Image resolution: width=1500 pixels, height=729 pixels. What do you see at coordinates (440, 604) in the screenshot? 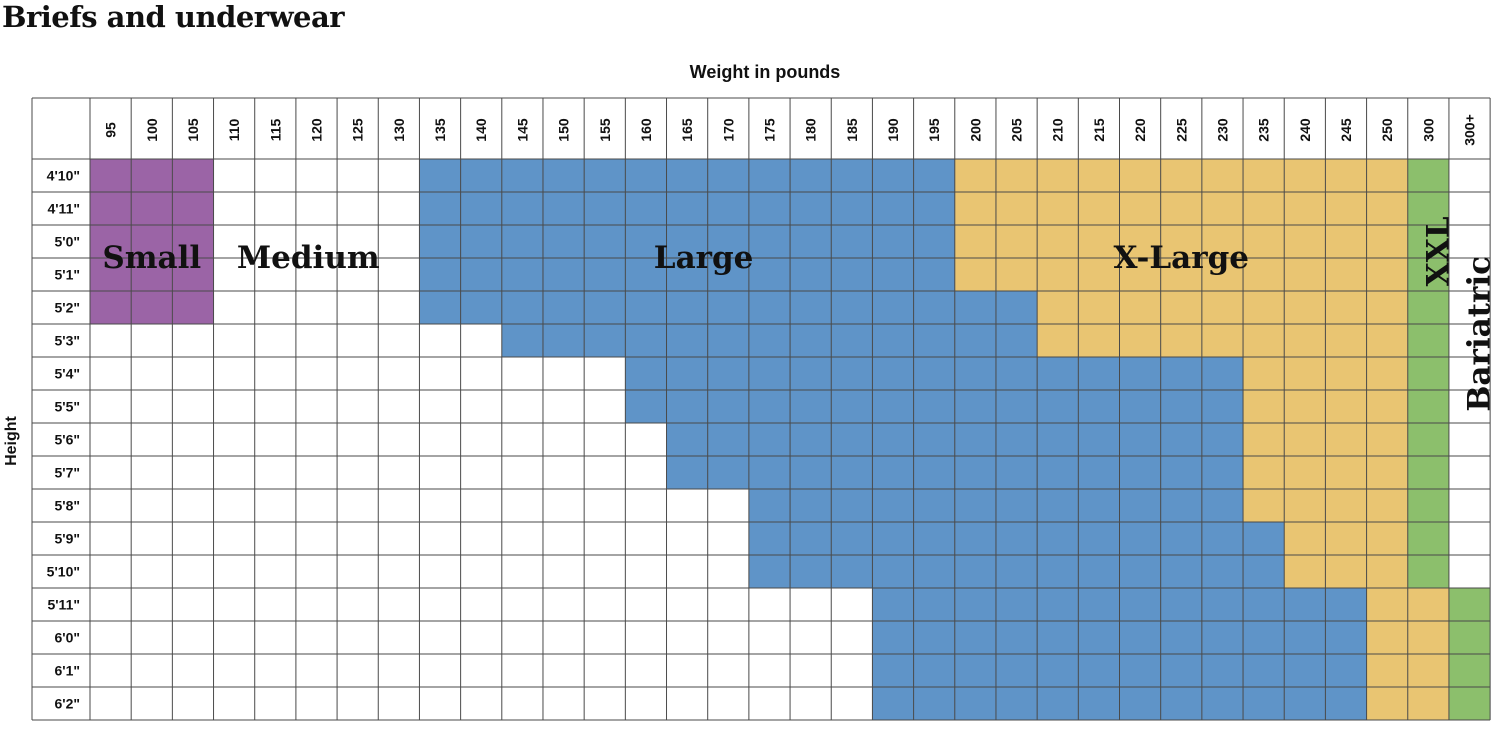
I see `cell-medium-r13-c8` at bounding box center [440, 604].